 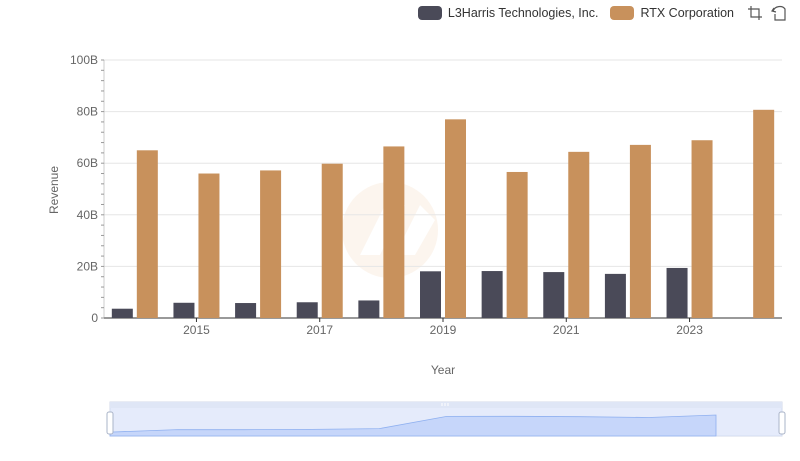 I want to click on bar-l3harris-2015, so click(x=184, y=310).